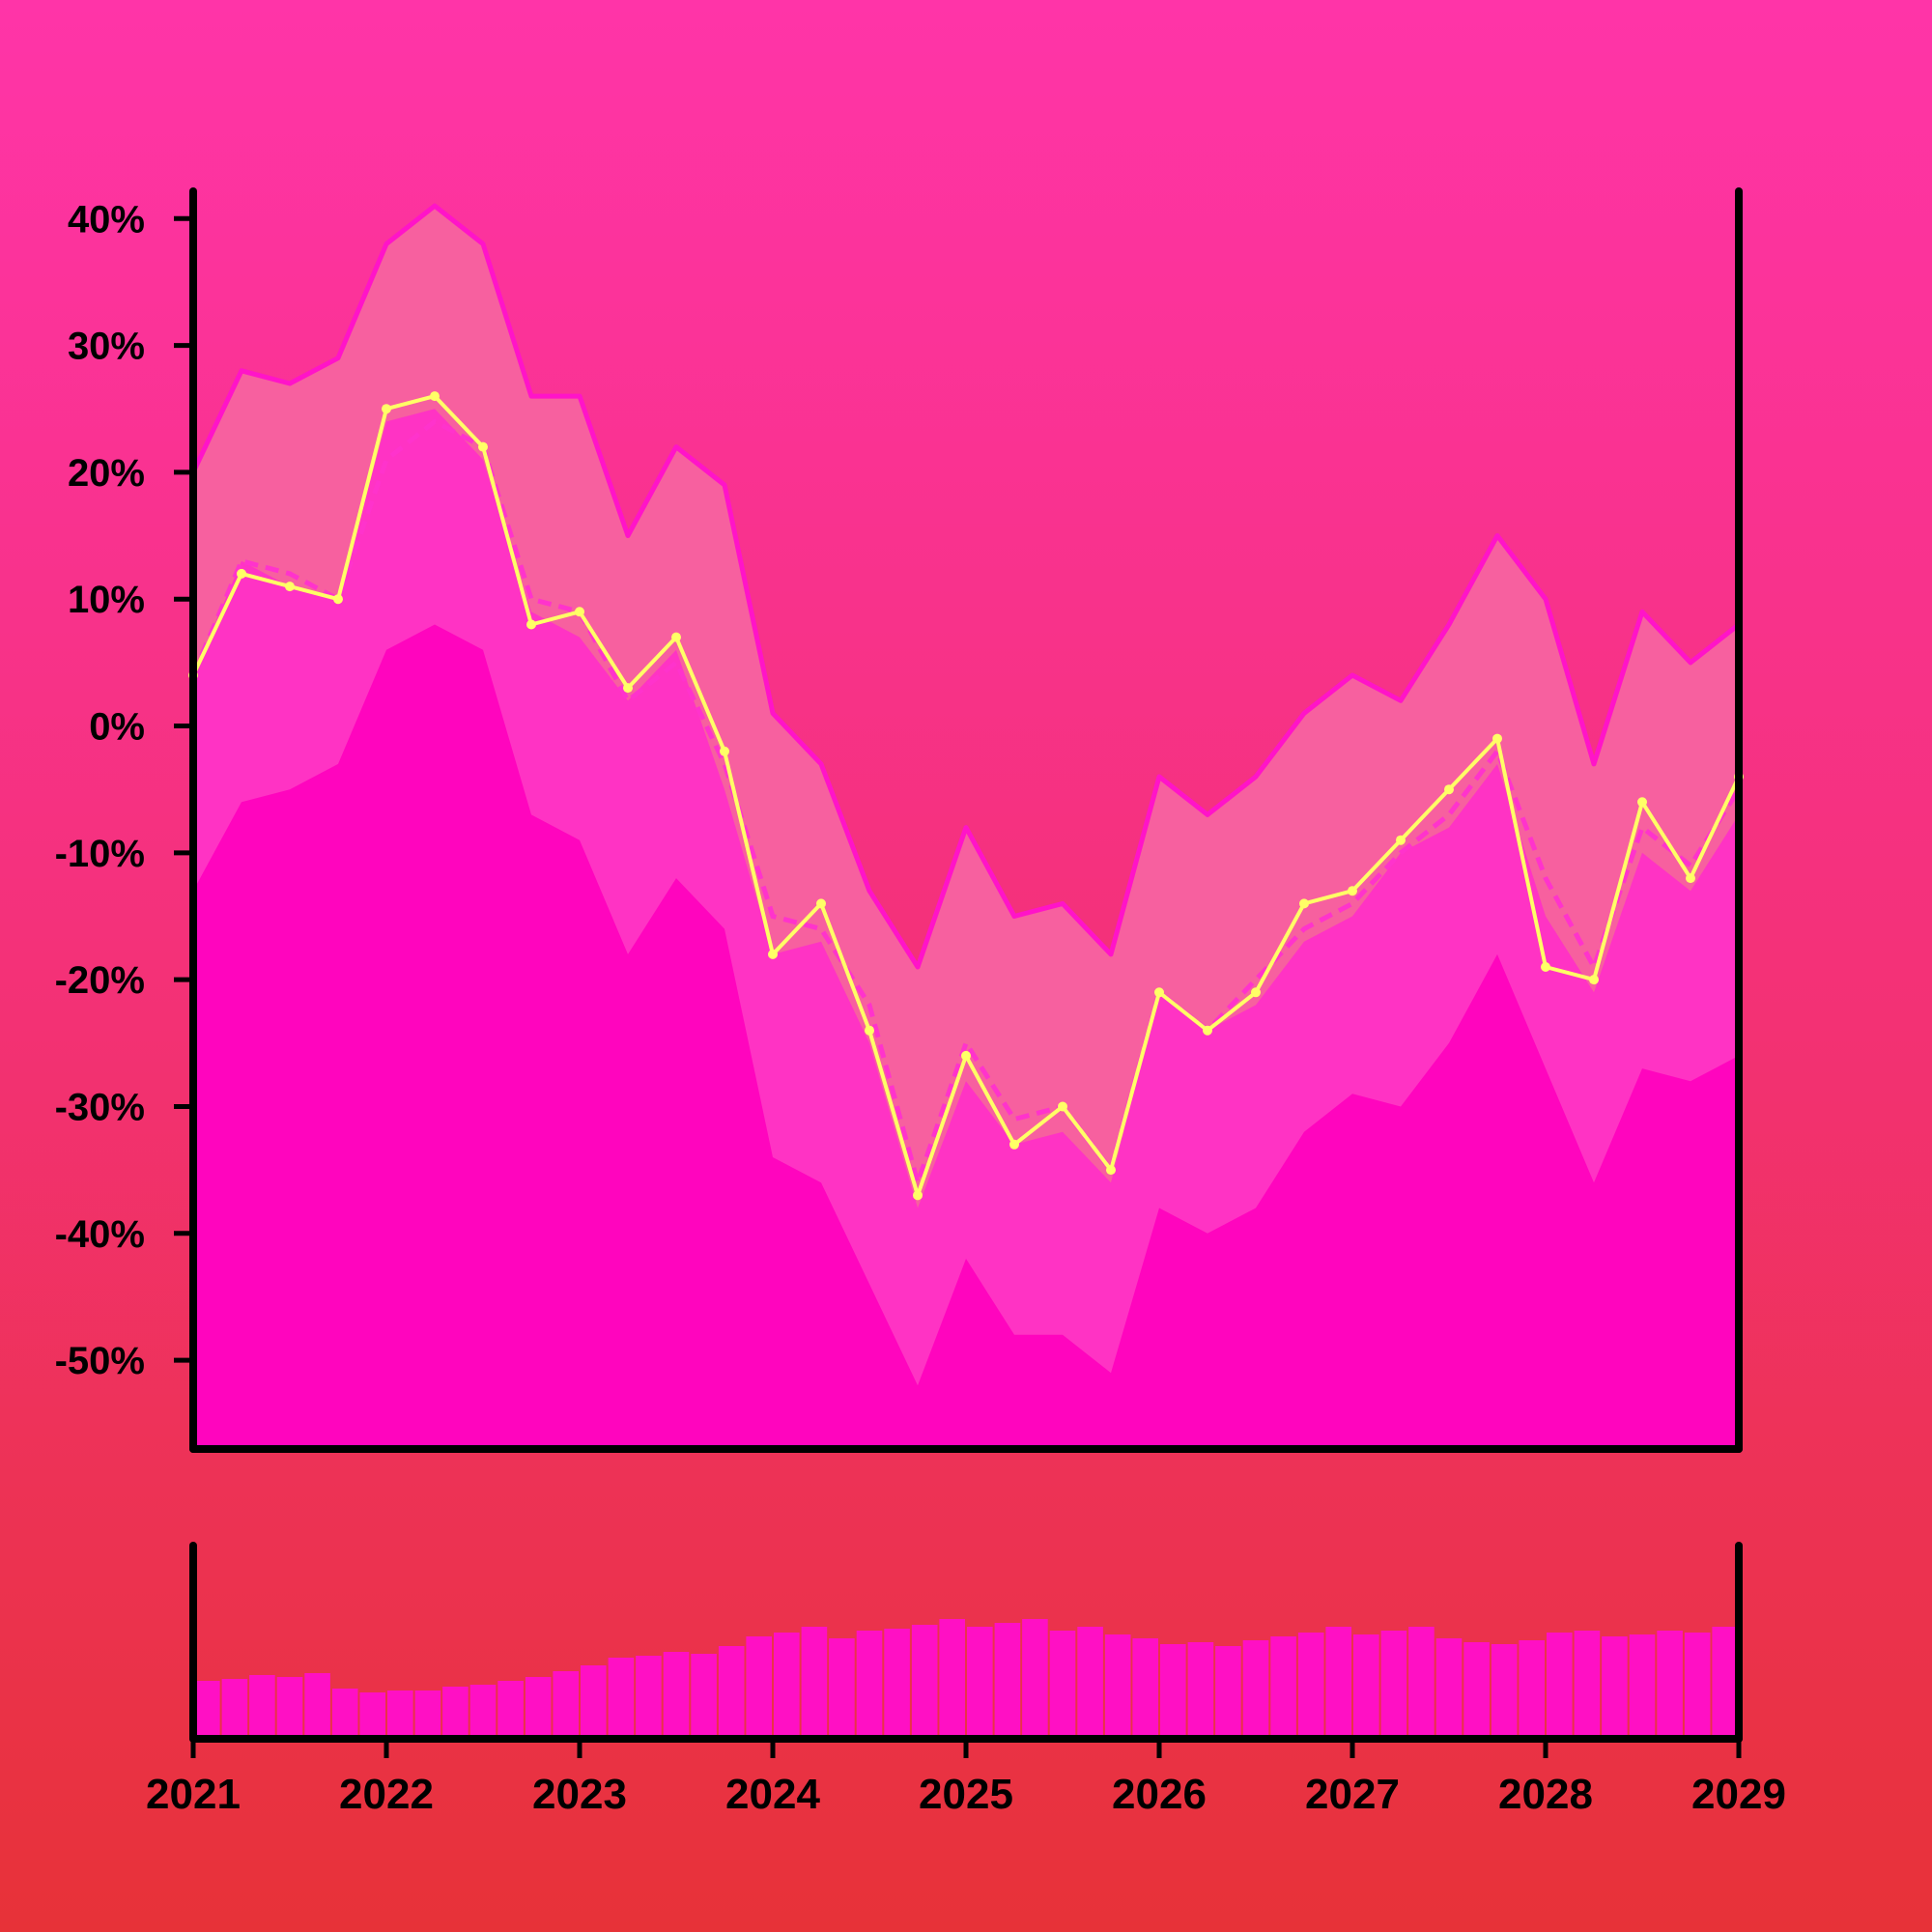  I want to click on y-tick-label: 20%, so click(106, 473).